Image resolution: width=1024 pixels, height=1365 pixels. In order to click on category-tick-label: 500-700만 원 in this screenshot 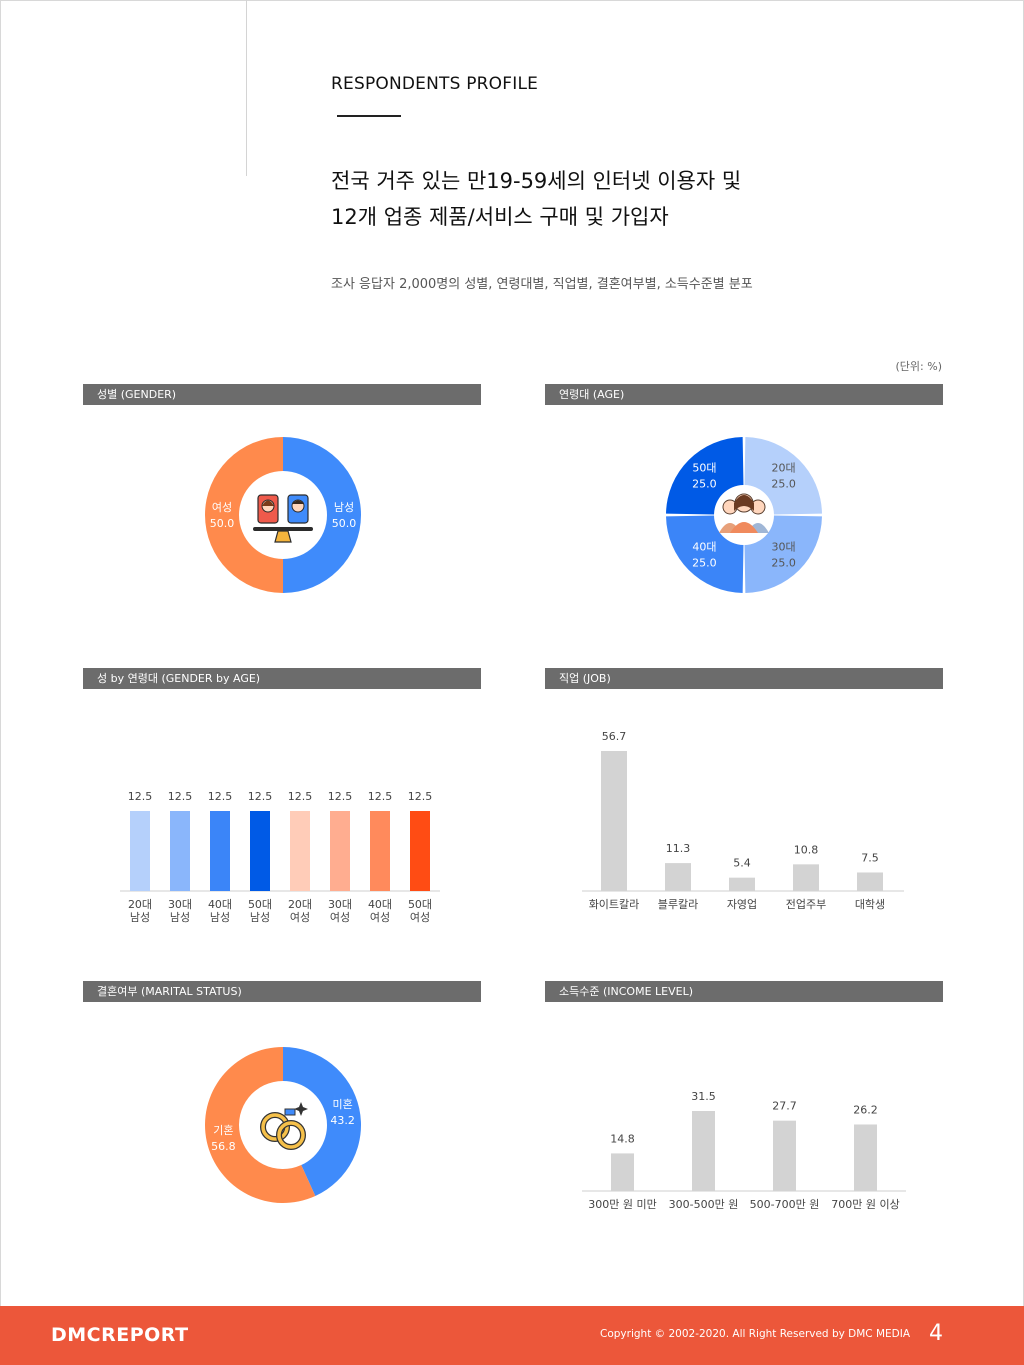, I will do `click(785, 1204)`.